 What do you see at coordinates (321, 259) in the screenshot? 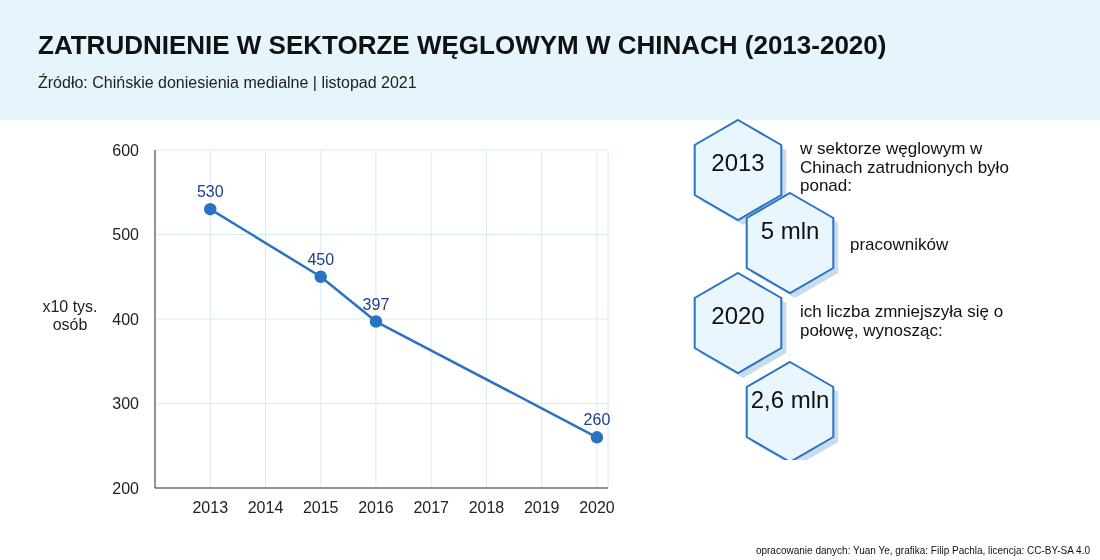
I see `data-label: 450` at bounding box center [321, 259].